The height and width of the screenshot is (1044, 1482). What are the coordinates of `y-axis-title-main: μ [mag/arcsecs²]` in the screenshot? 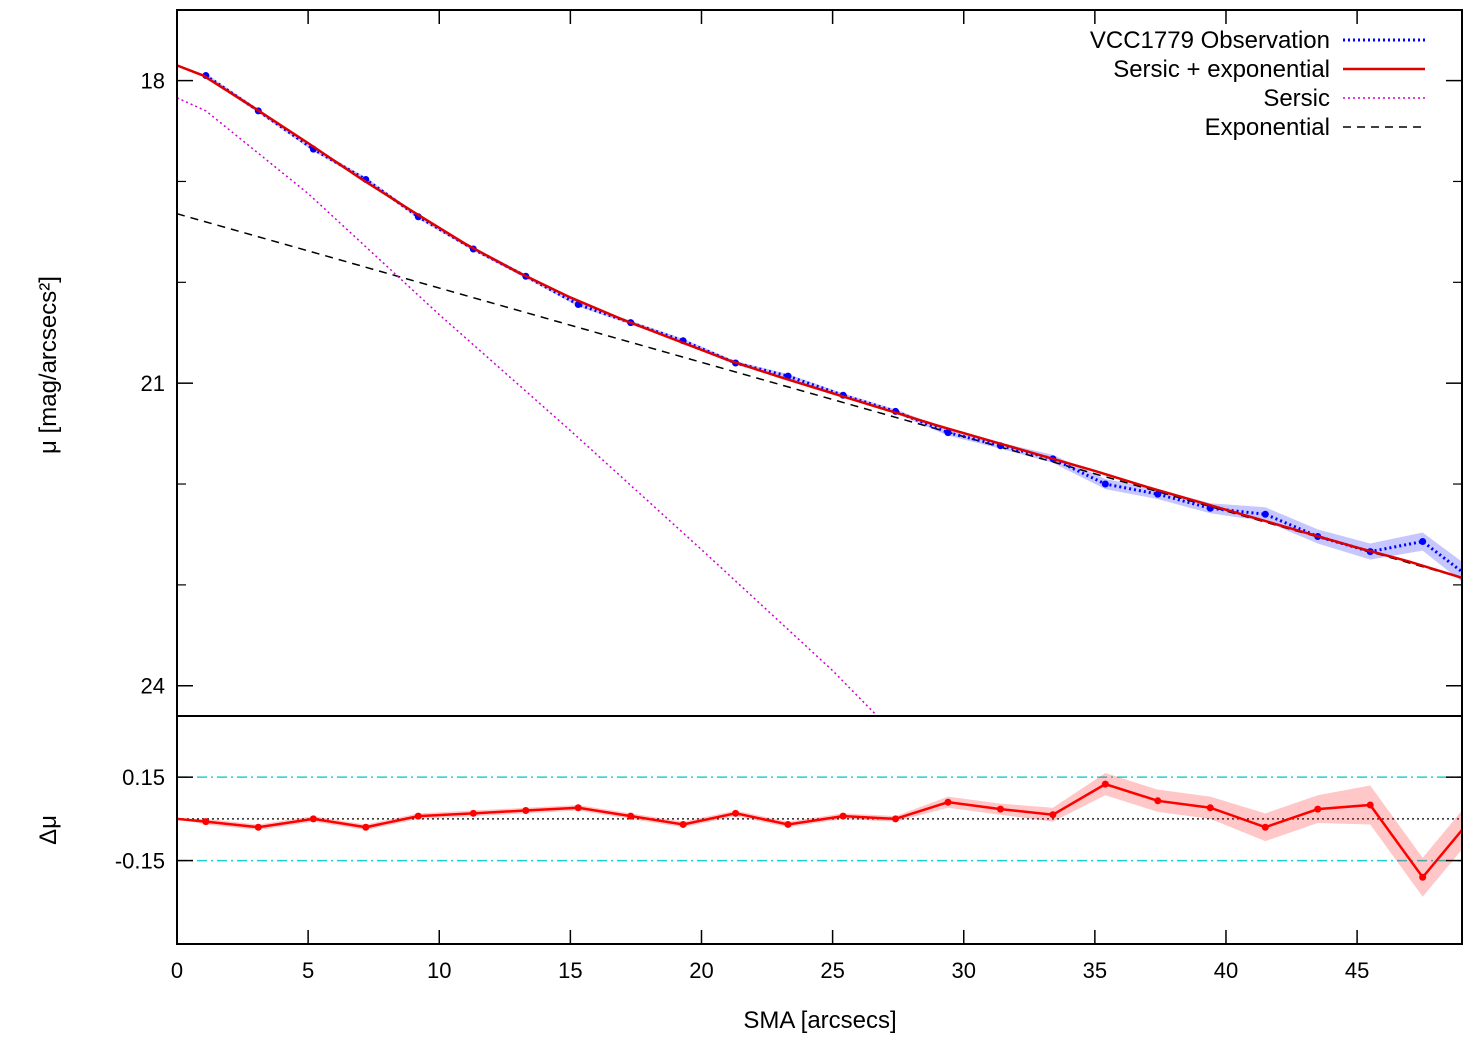 It's located at (48, 365).